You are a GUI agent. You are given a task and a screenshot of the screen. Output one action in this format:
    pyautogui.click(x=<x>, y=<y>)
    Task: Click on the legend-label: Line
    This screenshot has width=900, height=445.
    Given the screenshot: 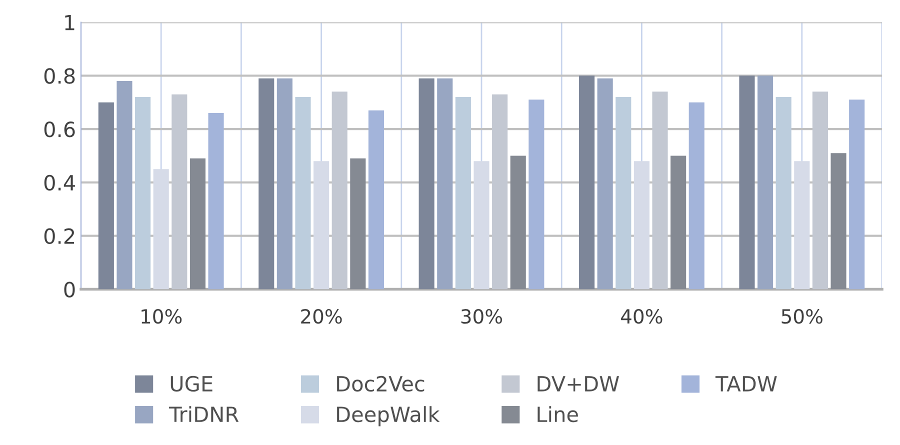 What is the action you would take?
    pyautogui.click(x=558, y=414)
    